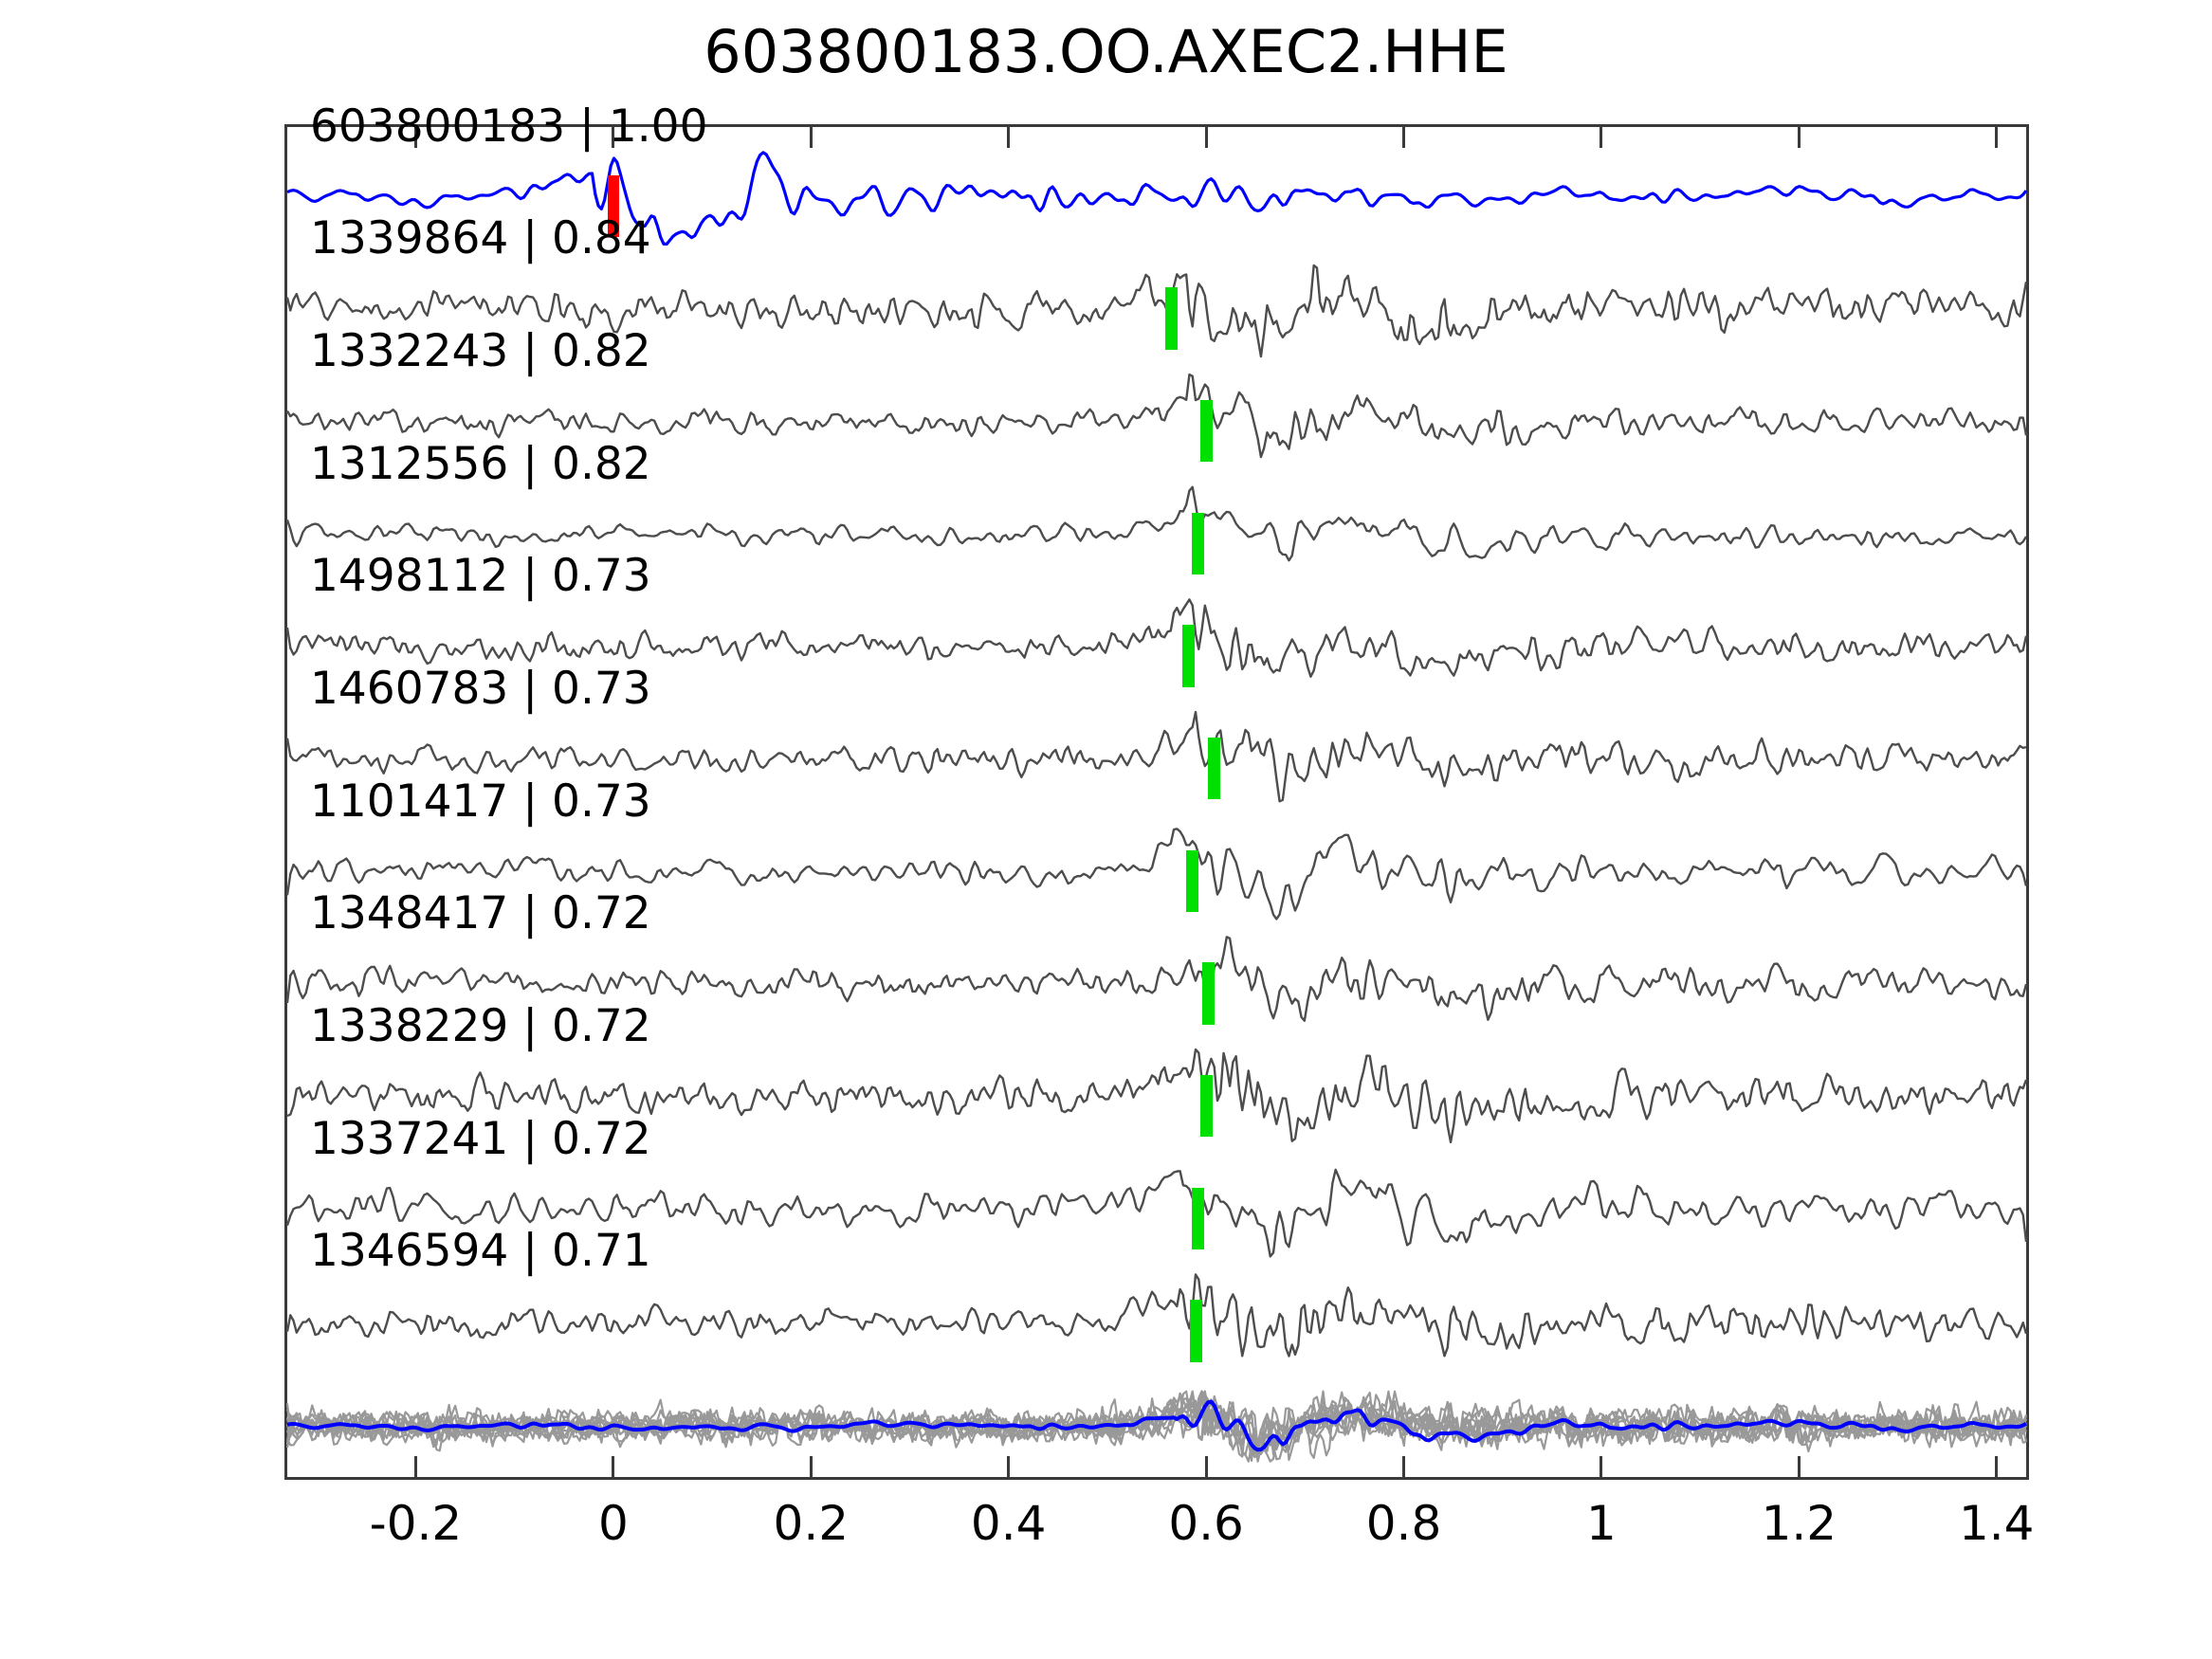 The height and width of the screenshot is (1659, 2212). I want to click on stacked-template-overlay, so click(1157, 1425).